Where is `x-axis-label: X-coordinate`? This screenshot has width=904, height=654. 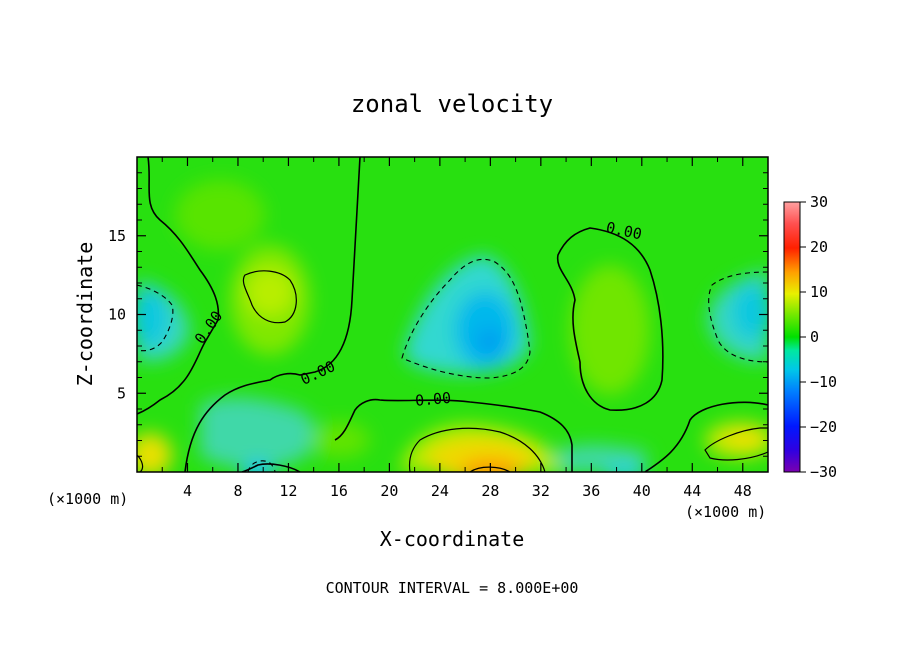 x-axis-label: X-coordinate is located at coordinates (452, 539).